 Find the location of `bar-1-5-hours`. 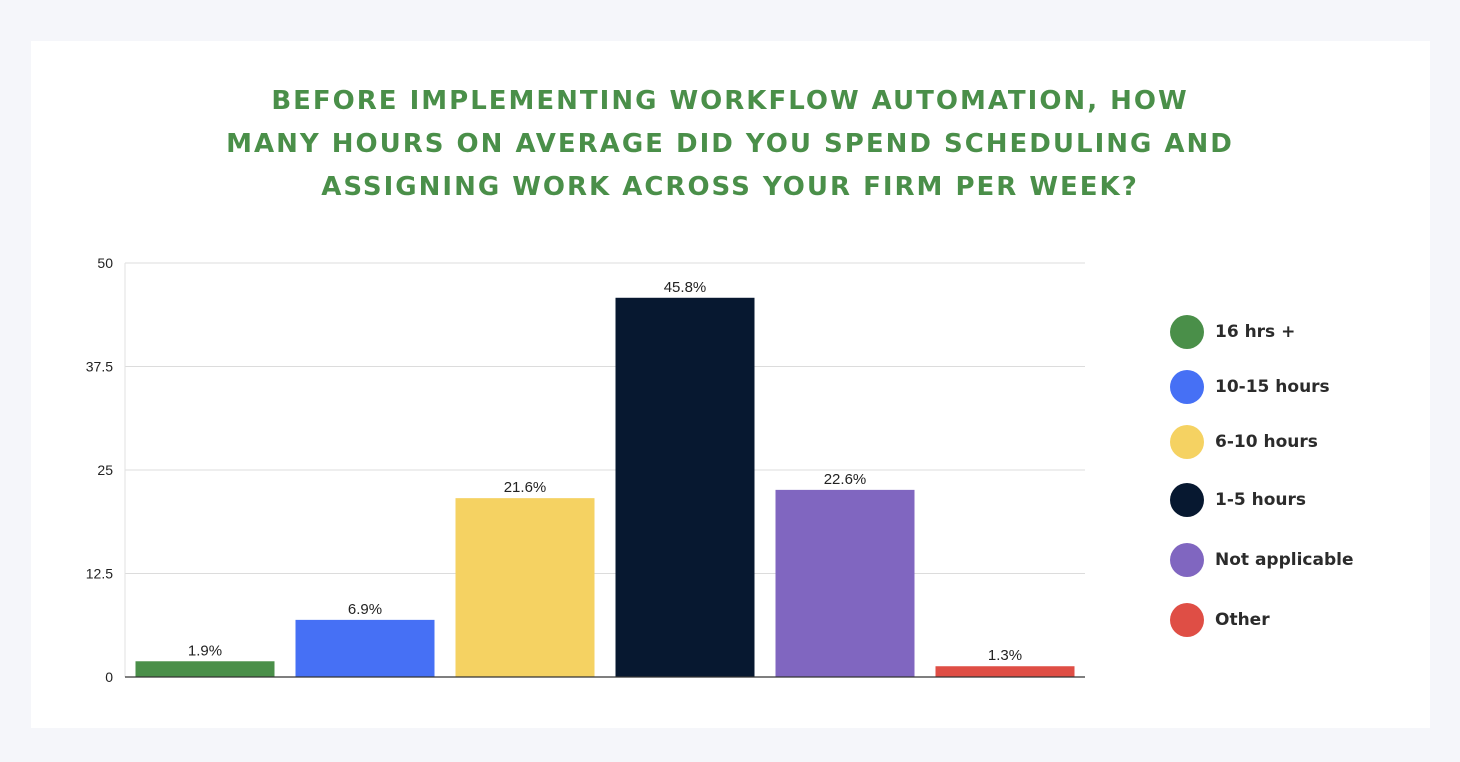

bar-1-5-hours is located at coordinates (685, 487).